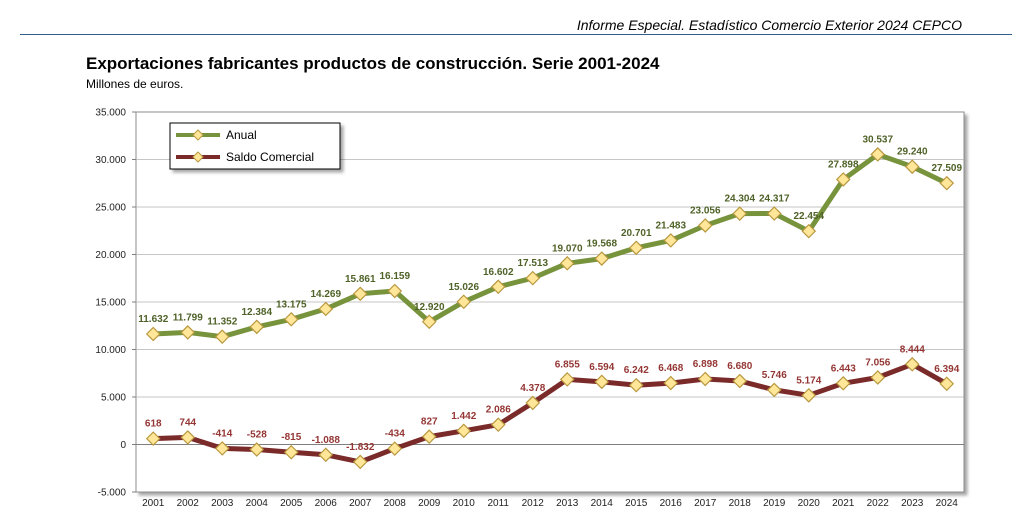  What do you see at coordinates (463, 287) in the screenshot?
I see `data-label: 15.026` at bounding box center [463, 287].